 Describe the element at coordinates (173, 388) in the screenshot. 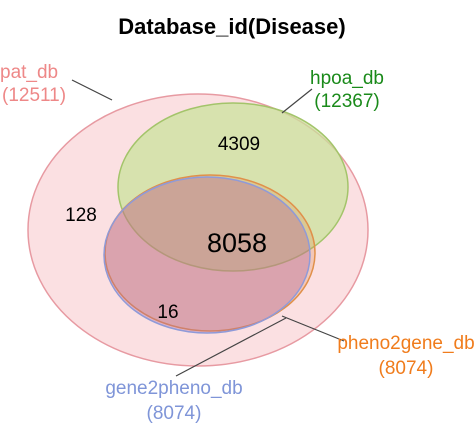

I see `gene2pheno-db-label: gene2pheno_db` at that location.